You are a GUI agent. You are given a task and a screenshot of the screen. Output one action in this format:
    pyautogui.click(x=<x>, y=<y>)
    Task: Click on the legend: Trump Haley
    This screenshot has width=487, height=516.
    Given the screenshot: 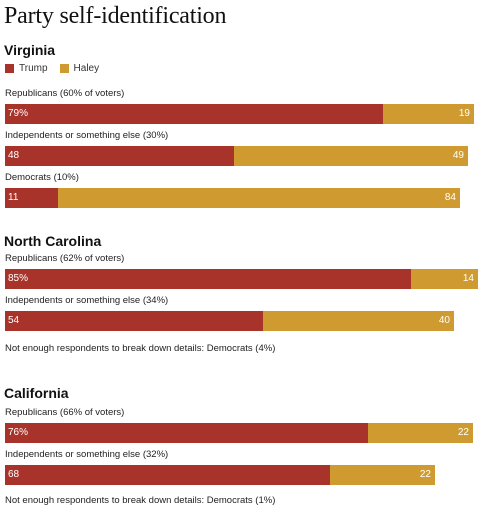 What is the action you would take?
    pyautogui.click(x=58, y=68)
    